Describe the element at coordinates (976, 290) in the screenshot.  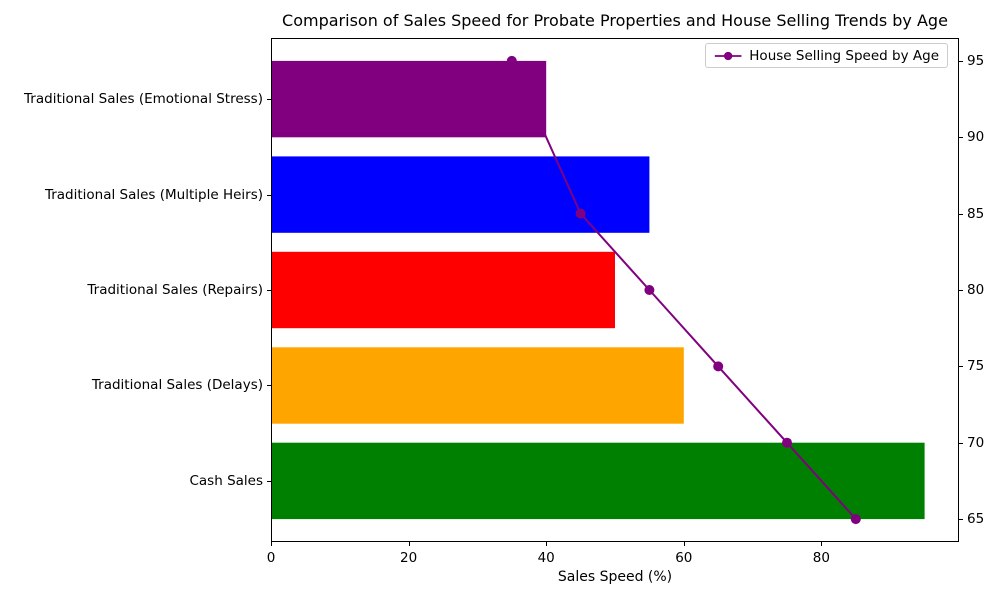
I see `right-tick-label-80: 80` at that location.